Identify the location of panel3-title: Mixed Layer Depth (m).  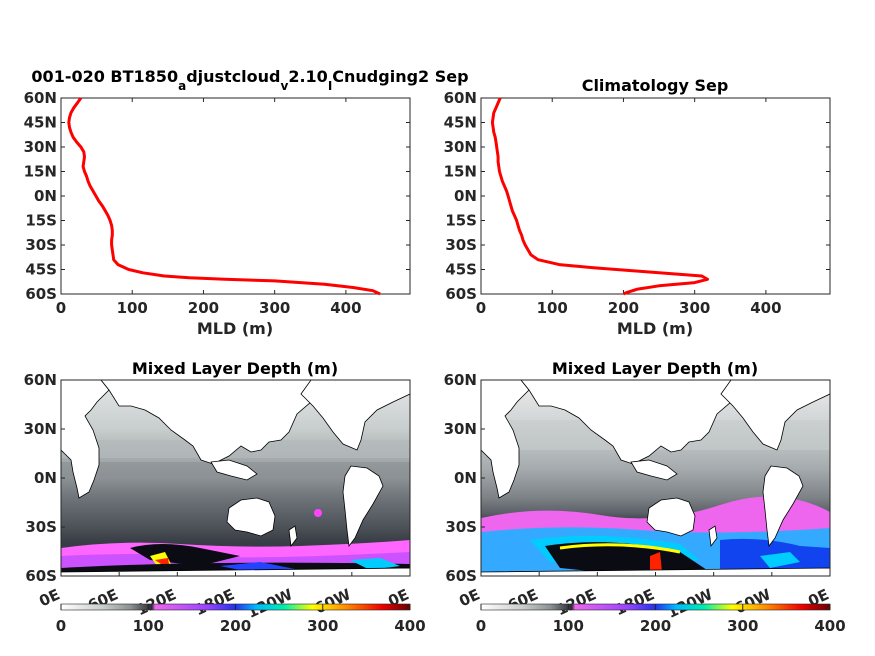
(235, 368).